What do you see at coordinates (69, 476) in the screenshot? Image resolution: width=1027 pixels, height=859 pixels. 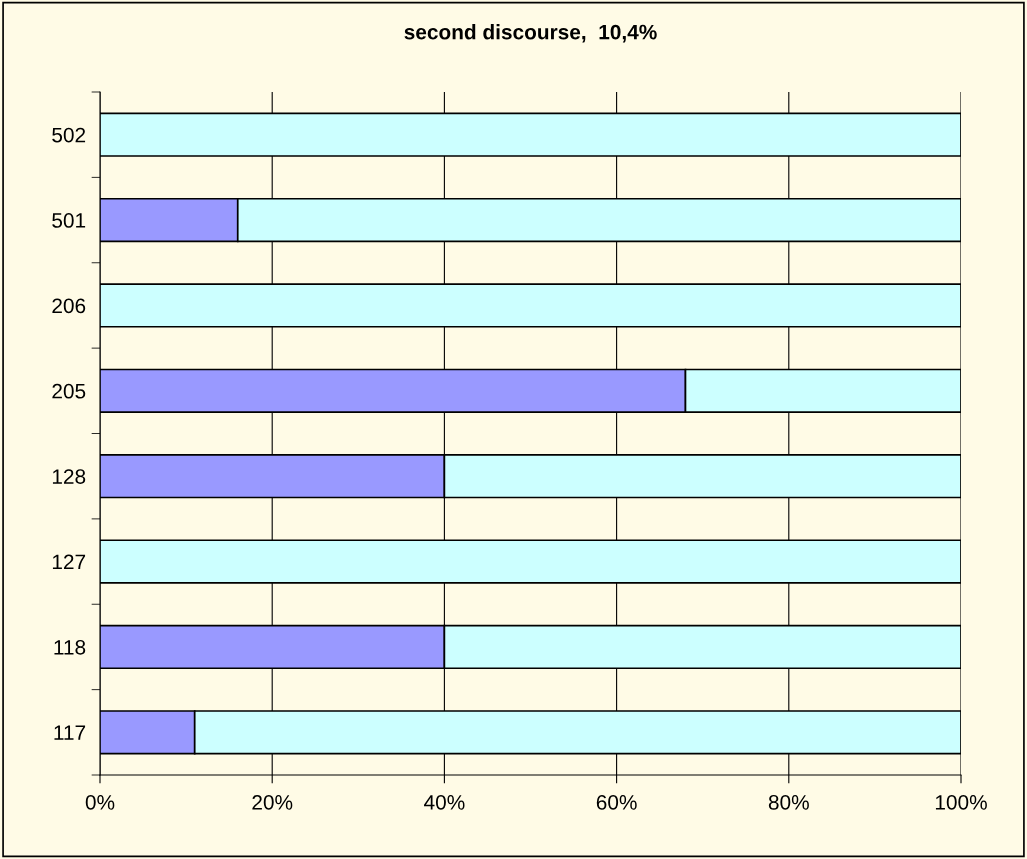 I see `y-tick-label: 128` at bounding box center [69, 476].